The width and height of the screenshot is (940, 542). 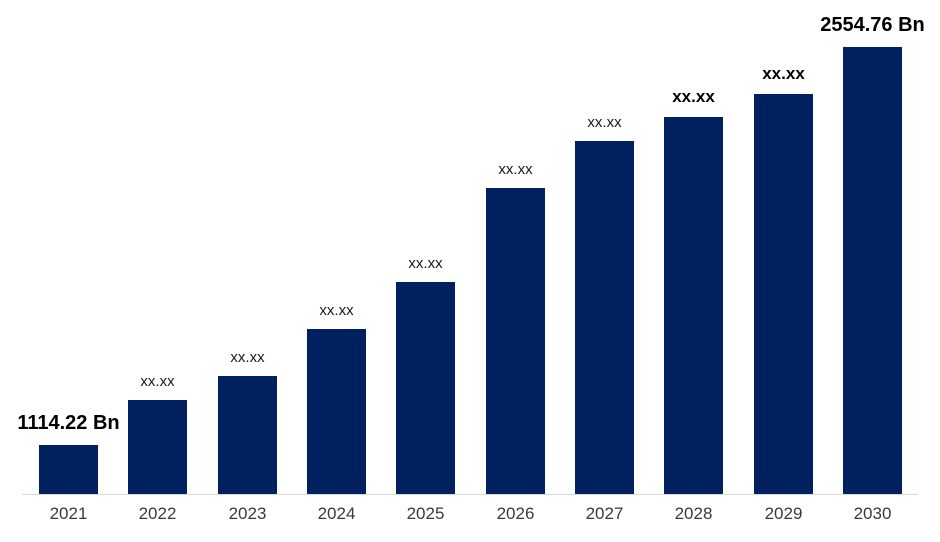 I want to click on x-tick-label-2021: 2021, so click(x=68, y=513).